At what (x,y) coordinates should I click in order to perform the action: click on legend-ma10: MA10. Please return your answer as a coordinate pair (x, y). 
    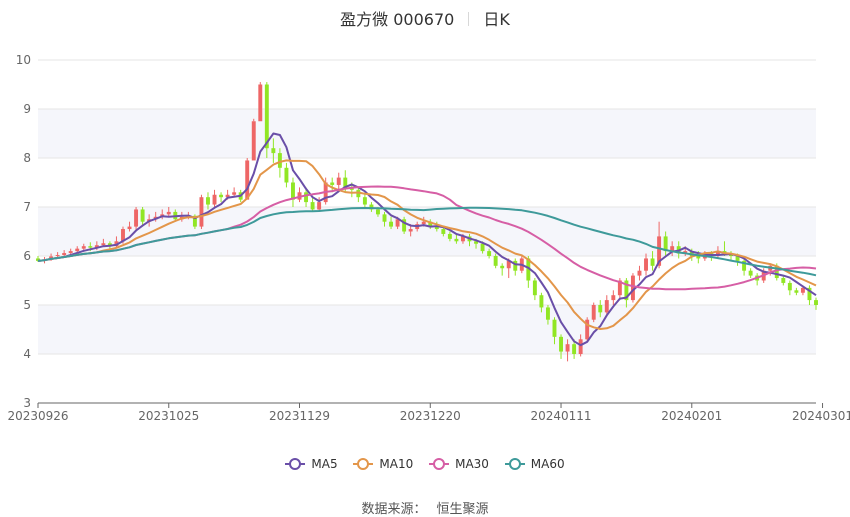
    Looking at the image, I should click on (383, 464).